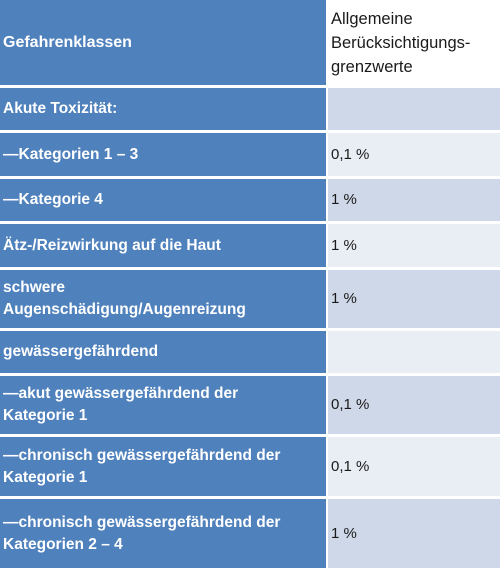 This screenshot has height=576, width=500. I want to click on hazard-class-line: Augenschädigung/Augenreizung, so click(124, 309).